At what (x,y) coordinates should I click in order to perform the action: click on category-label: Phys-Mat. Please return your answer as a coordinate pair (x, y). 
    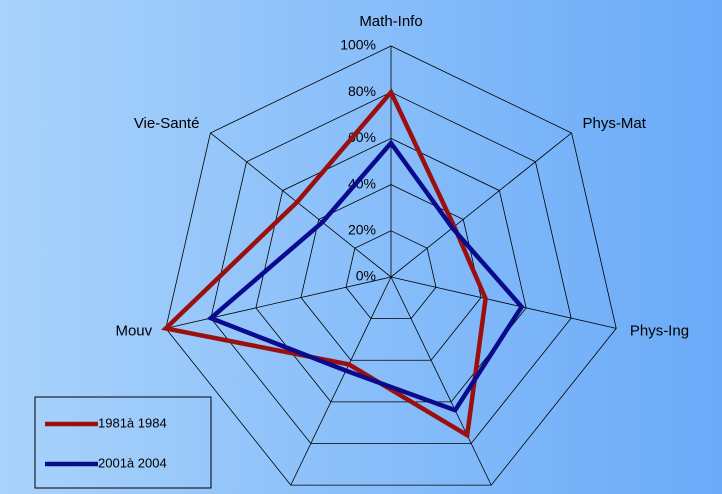
    Looking at the image, I should click on (615, 123).